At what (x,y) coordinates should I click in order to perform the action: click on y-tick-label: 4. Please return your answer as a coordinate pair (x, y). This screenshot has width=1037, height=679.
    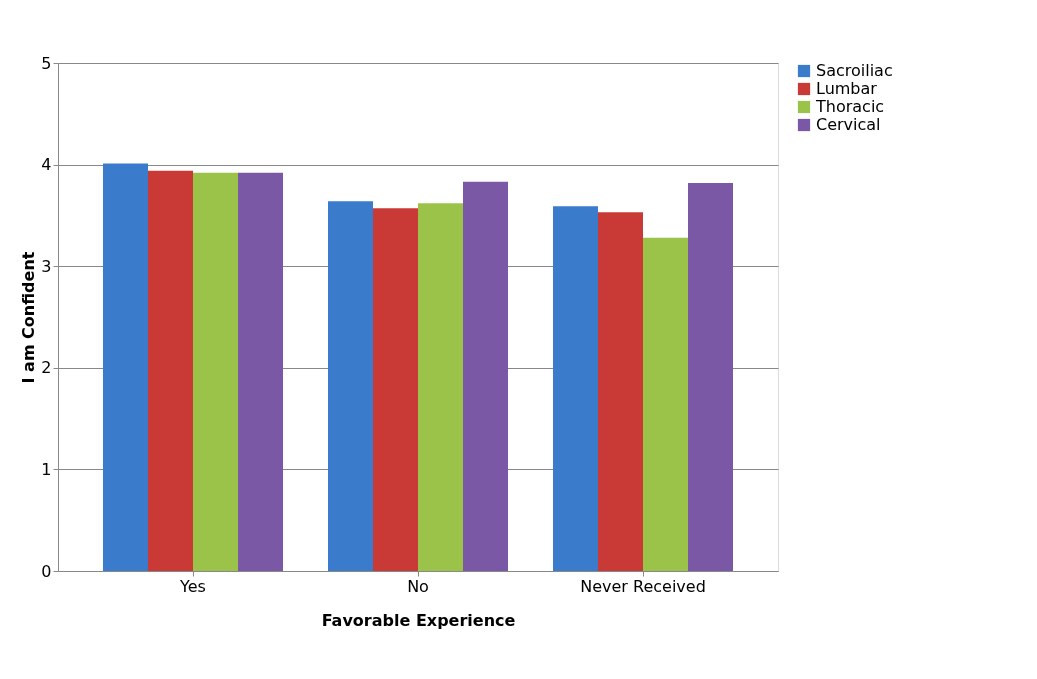
    Looking at the image, I should click on (46, 165).